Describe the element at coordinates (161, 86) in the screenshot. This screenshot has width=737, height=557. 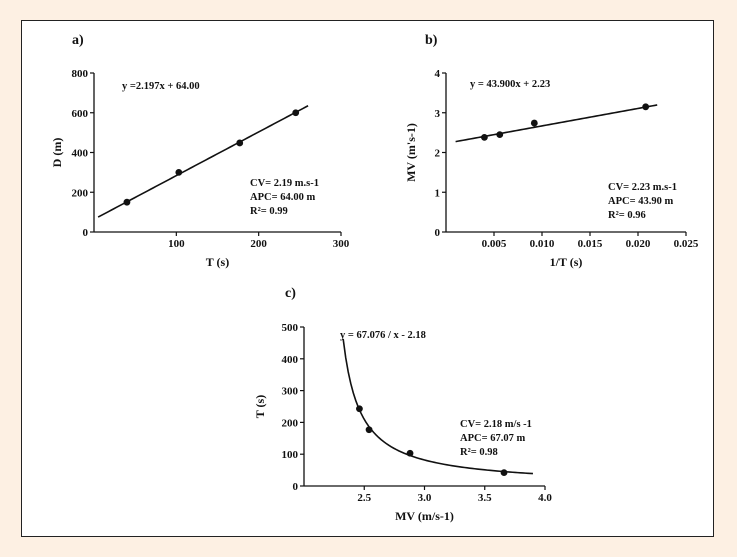
I see `fit-equation: y =2.197x + 64.00` at that location.